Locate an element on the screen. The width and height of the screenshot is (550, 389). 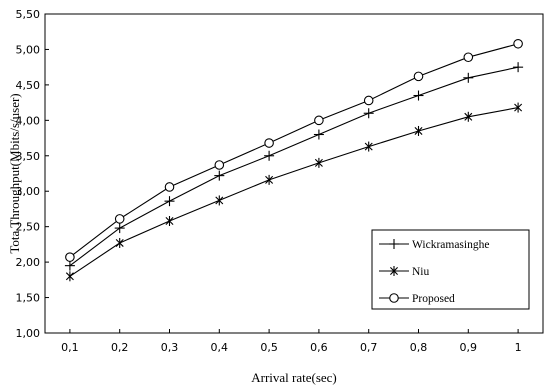
legend: Wickramasinghe Niu Proposed is located at coordinates (450, 269).